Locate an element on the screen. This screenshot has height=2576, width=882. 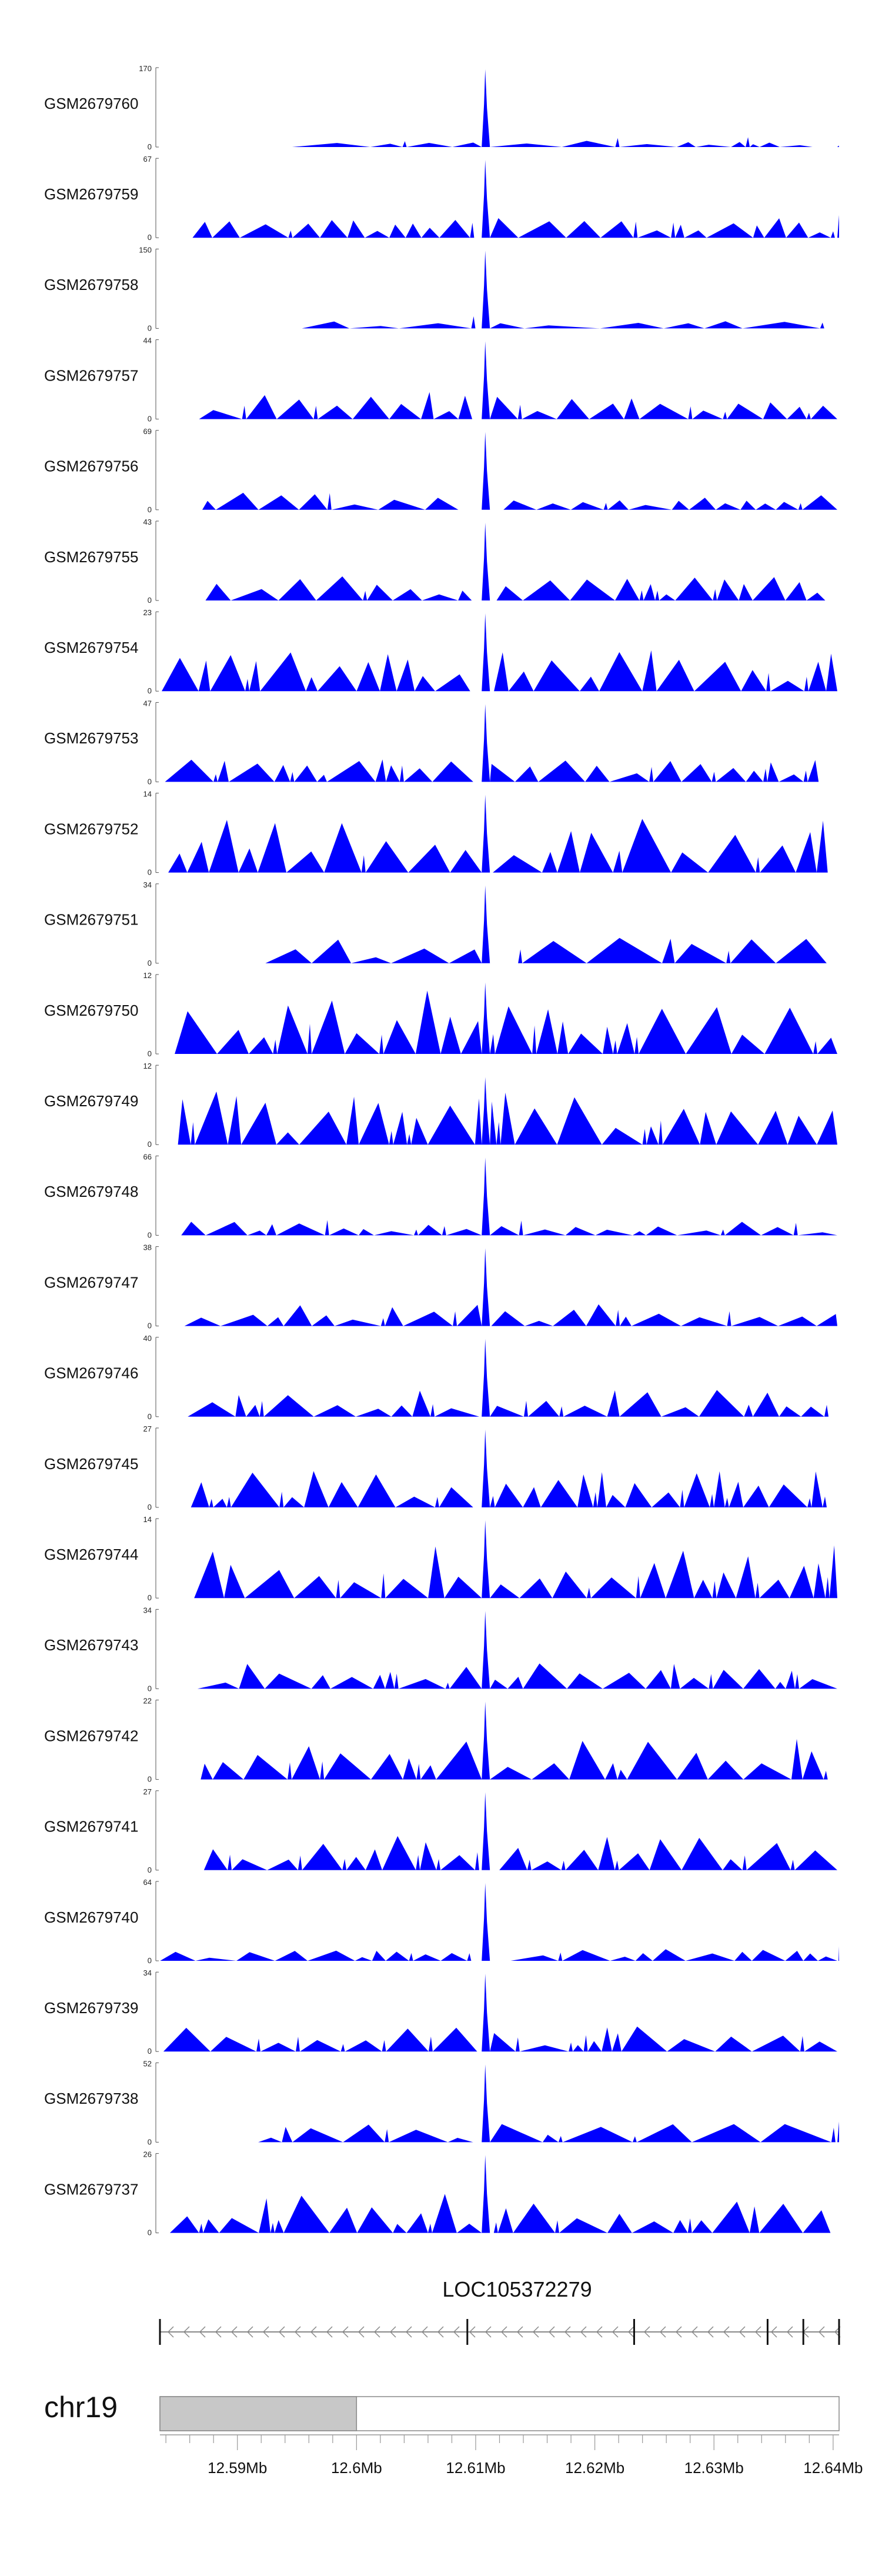
coverage-track: GSM2679753 47 0 is located at coordinates (442, 742).